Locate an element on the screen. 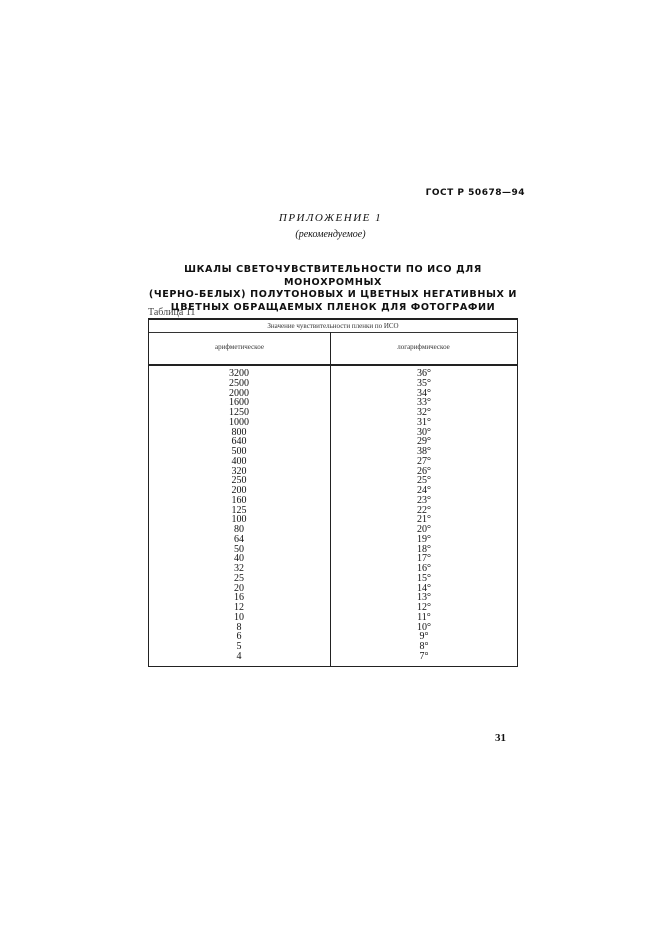 The image size is (661, 935). column-header-arithmetic: арифметическое is located at coordinates (239, 347).